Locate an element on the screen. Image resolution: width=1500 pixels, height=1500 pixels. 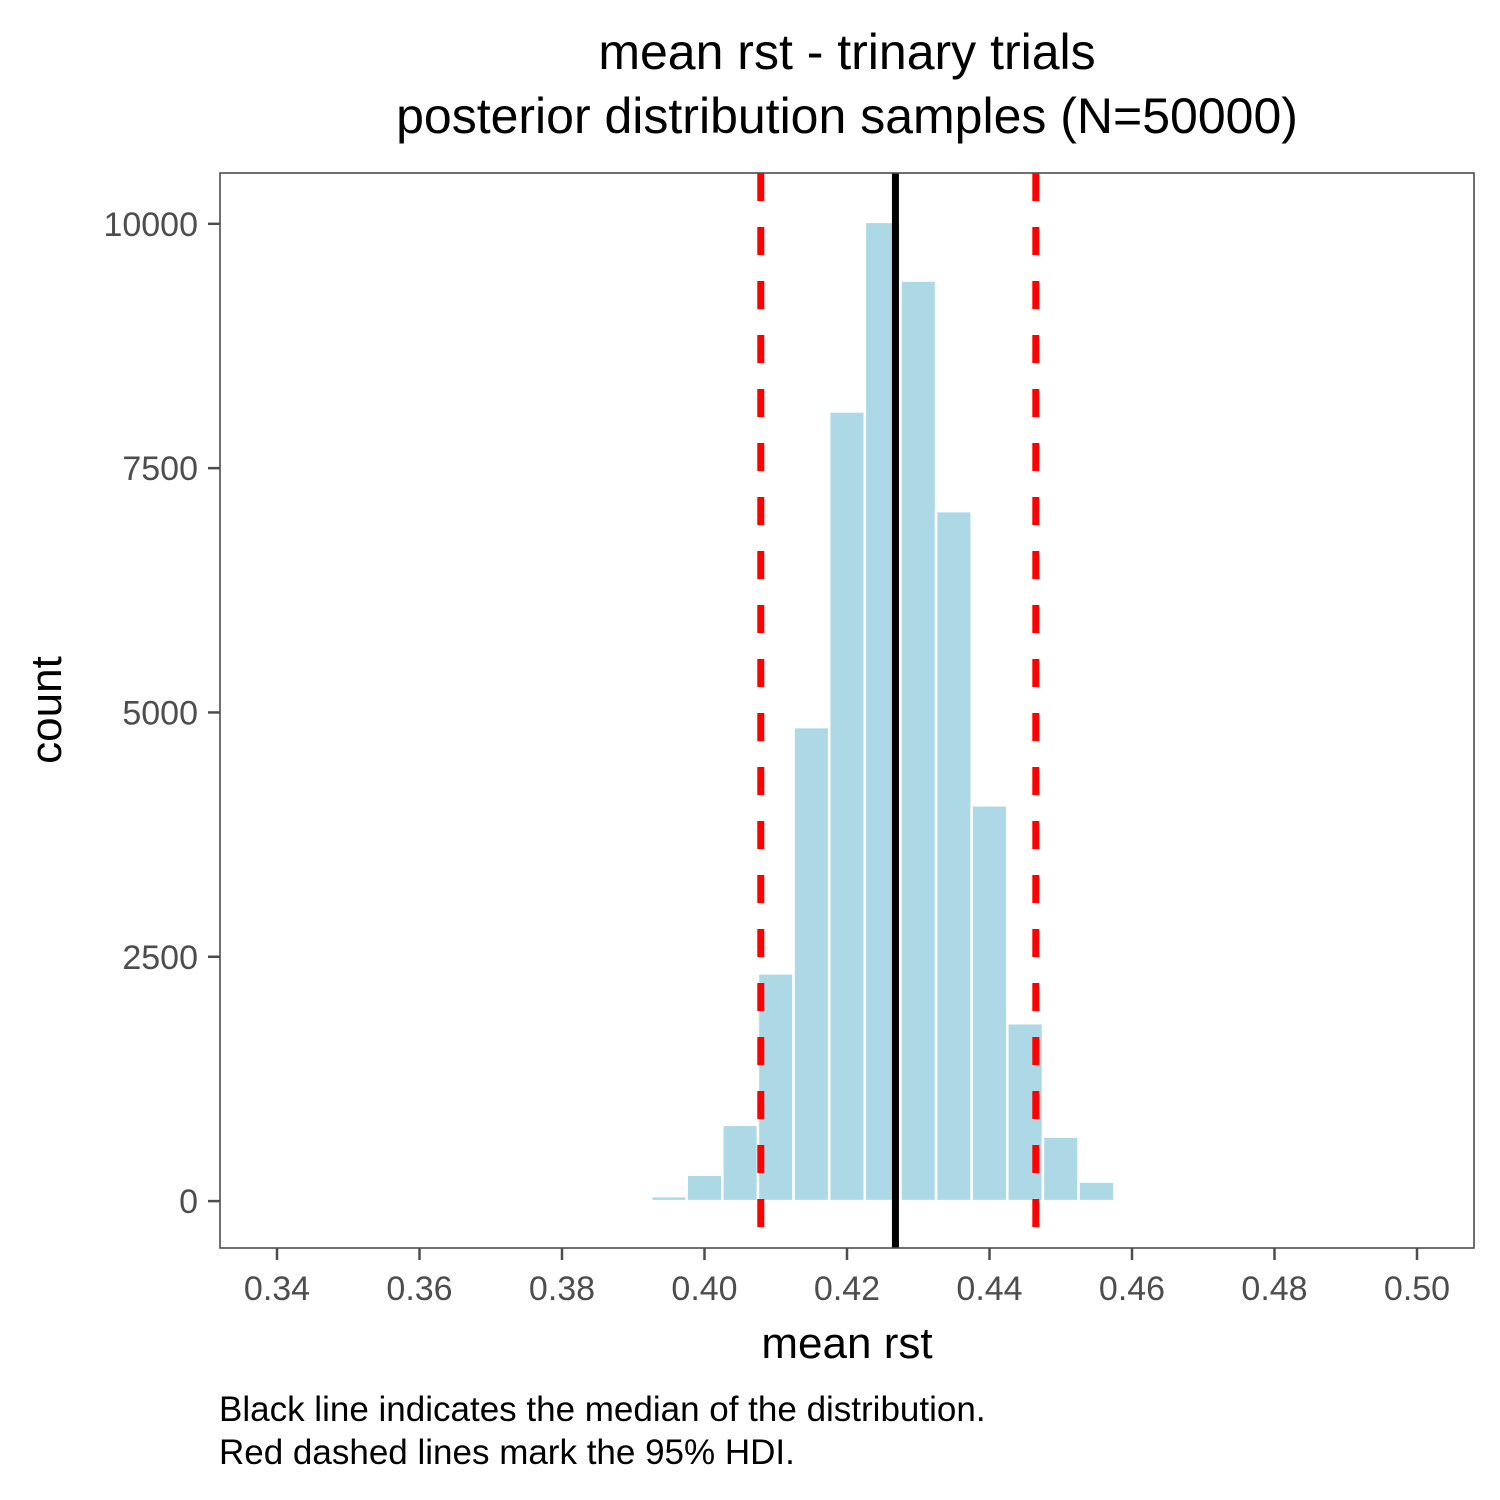
y-tick-label: 10000 is located at coordinates (150, 225).